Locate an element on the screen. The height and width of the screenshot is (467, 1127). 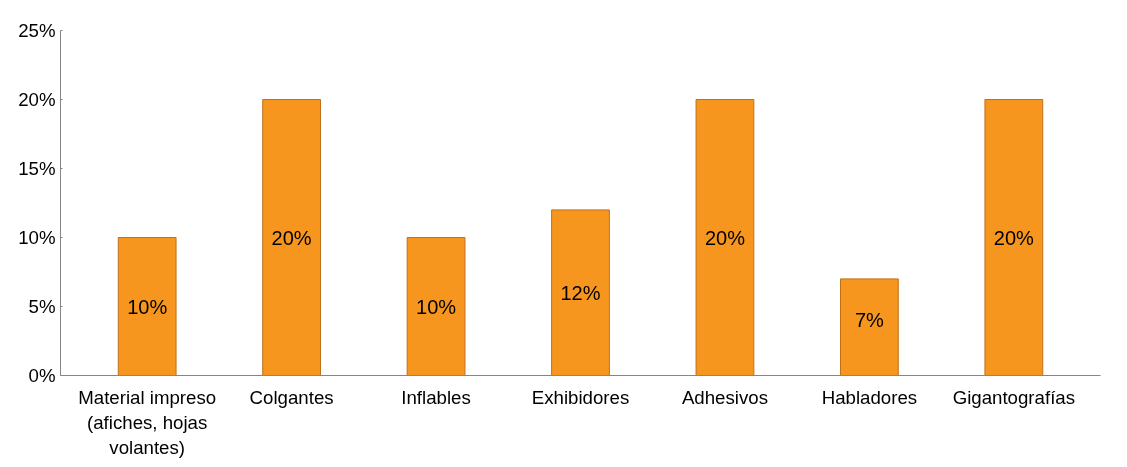
x-tick-label: Habladores is located at coordinates (869, 397).